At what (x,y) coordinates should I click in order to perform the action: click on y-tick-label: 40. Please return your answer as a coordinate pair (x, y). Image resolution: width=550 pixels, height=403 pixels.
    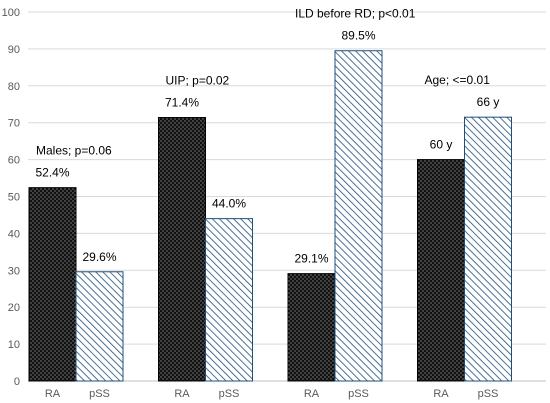
    Looking at the image, I should click on (14, 234).